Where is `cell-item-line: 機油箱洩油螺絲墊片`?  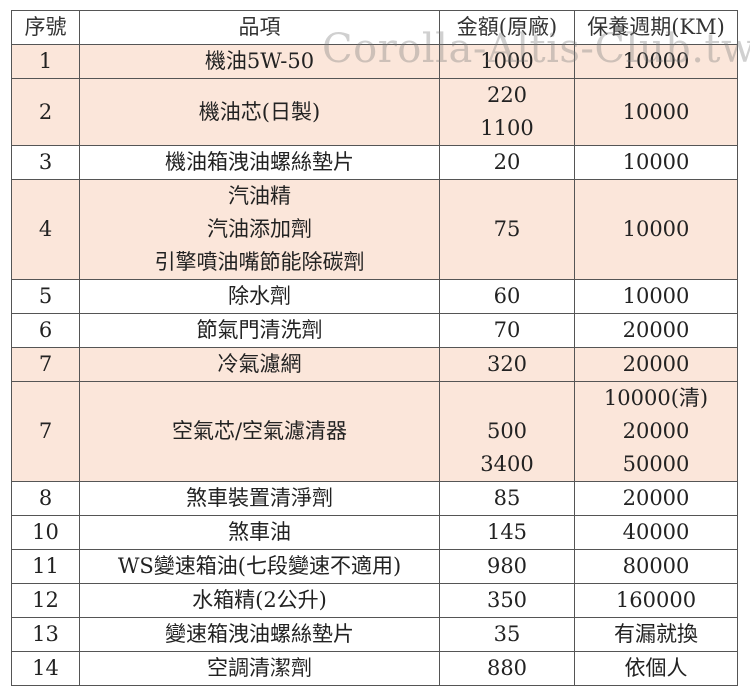
cell-item-line: 機油箱洩油螺絲墊片 is located at coordinates (259, 162).